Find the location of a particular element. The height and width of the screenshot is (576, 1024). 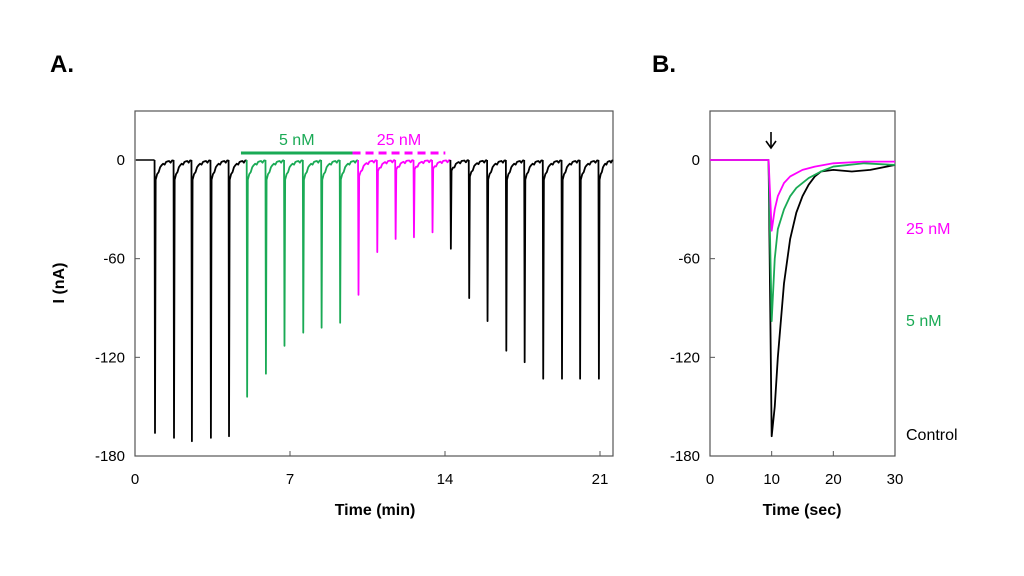

x-tick-label: 7 is located at coordinates (290, 479).